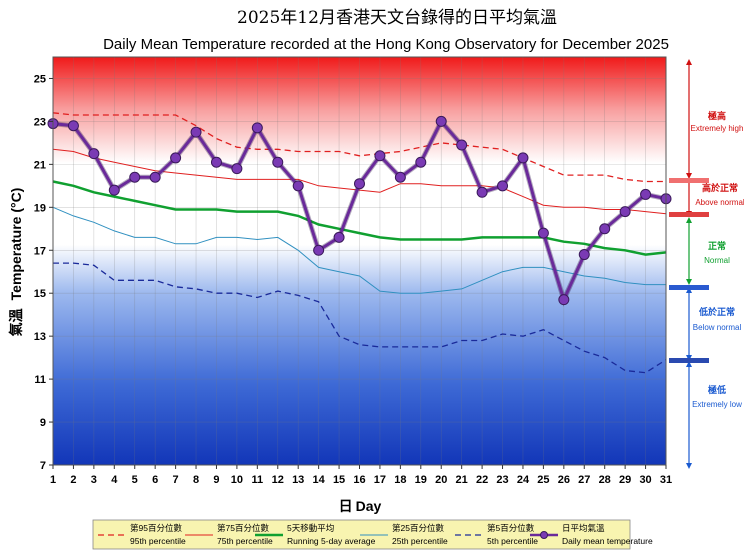 The image size is (744, 555). What do you see at coordinates (94, 480) in the screenshot?
I see `x-tick-label: 3` at bounding box center [94, 480].